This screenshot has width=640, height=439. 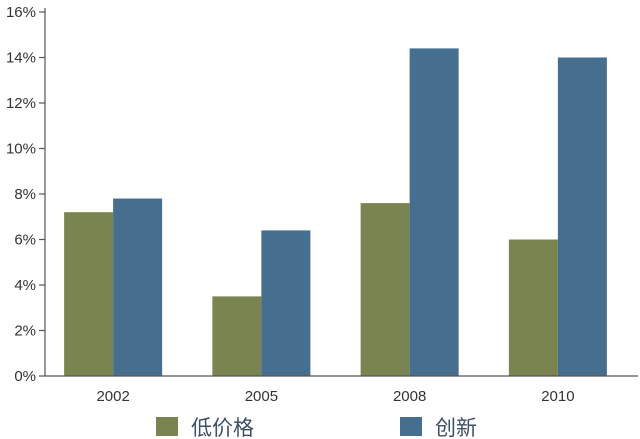 What do you see at coordinates (21, 58) in the screenshot?
I see `y-tick-label: 14%` at bounding box center [21, 58].